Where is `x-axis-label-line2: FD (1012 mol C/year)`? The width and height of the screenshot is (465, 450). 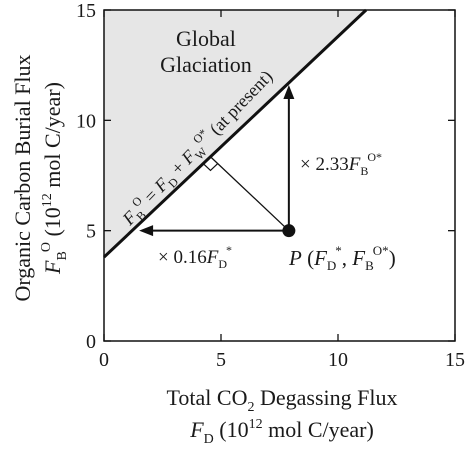
x-axis-label-line2: FD (1012 mol C/year) is located at coordinates (281, 432).